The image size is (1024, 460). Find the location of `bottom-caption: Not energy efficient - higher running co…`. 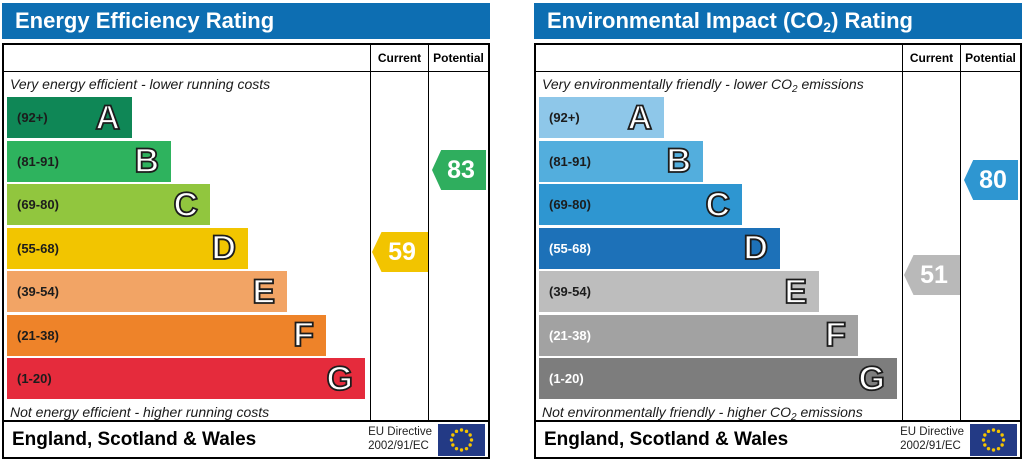

bottom-caption: Not energy efficient - higher running co… is located at coordinates (140, 411).